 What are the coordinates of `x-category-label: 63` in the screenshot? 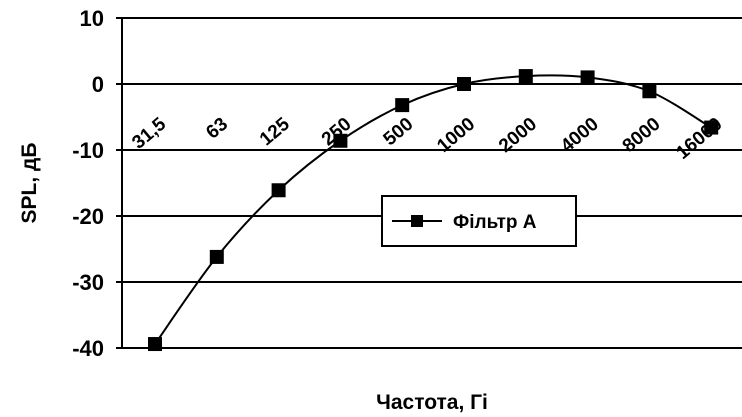 It's located at (217, 129).